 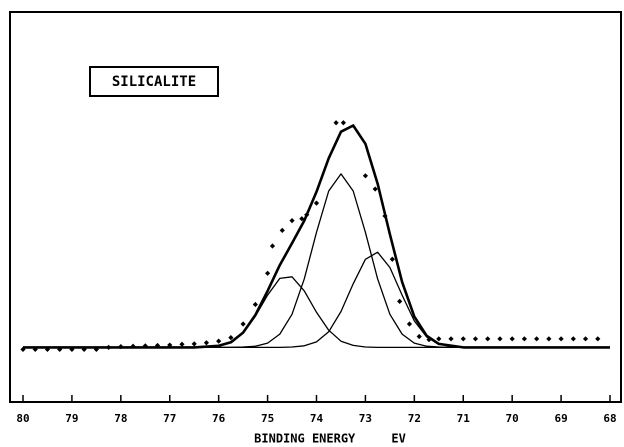 What do you see at coordinates (414, 418) in the screenshot?
I see `x-tick-label: 72` at bounding box center [414, 418].